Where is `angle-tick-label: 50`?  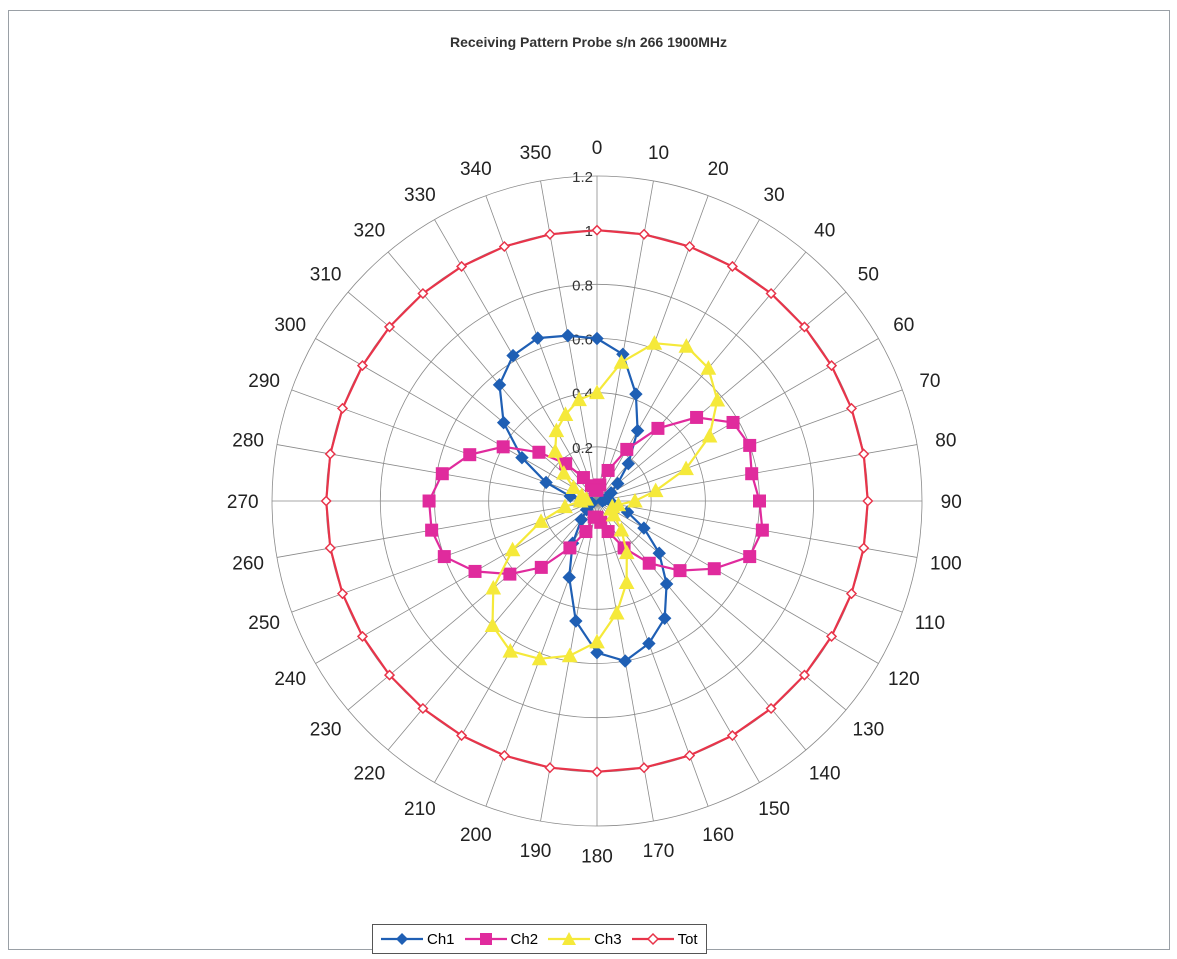
angle-tick-label: 50 is located at coordinates (868, 274).